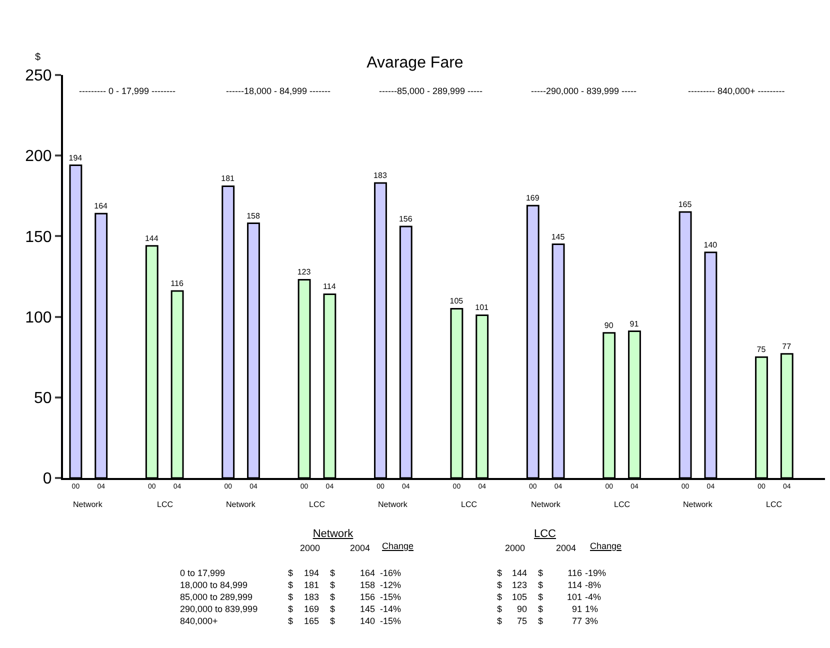  Describe the element at coordinates (311, 585) in the screenshot. I see `text: 181` at that location.